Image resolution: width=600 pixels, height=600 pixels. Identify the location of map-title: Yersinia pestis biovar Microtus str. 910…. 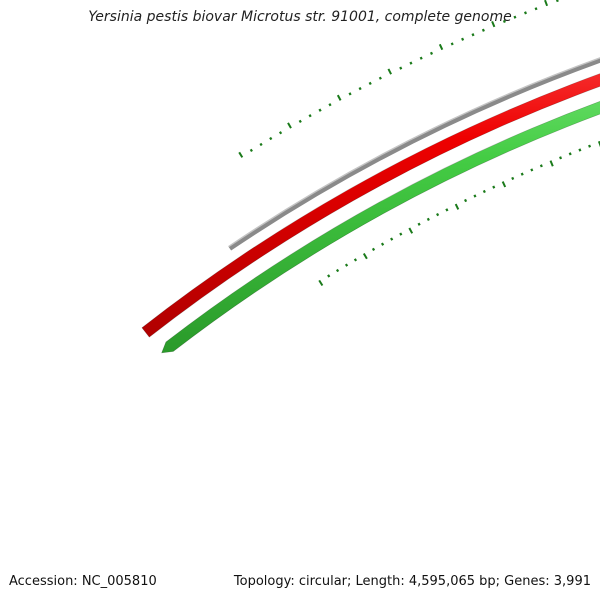
(300, 17).